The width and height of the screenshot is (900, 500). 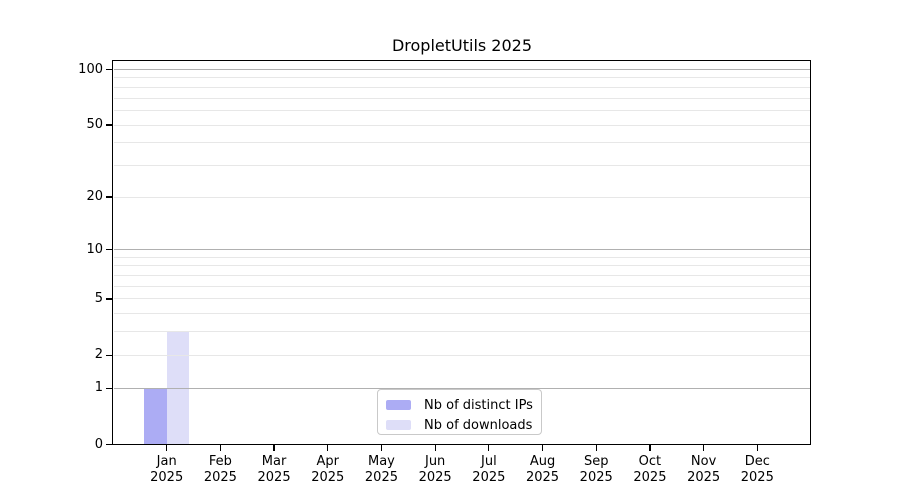 What do you see at coordinates (274, 469) in the screenshot?
I see `x-tick-label: Mar 2025` at bounding box center [274, 469].